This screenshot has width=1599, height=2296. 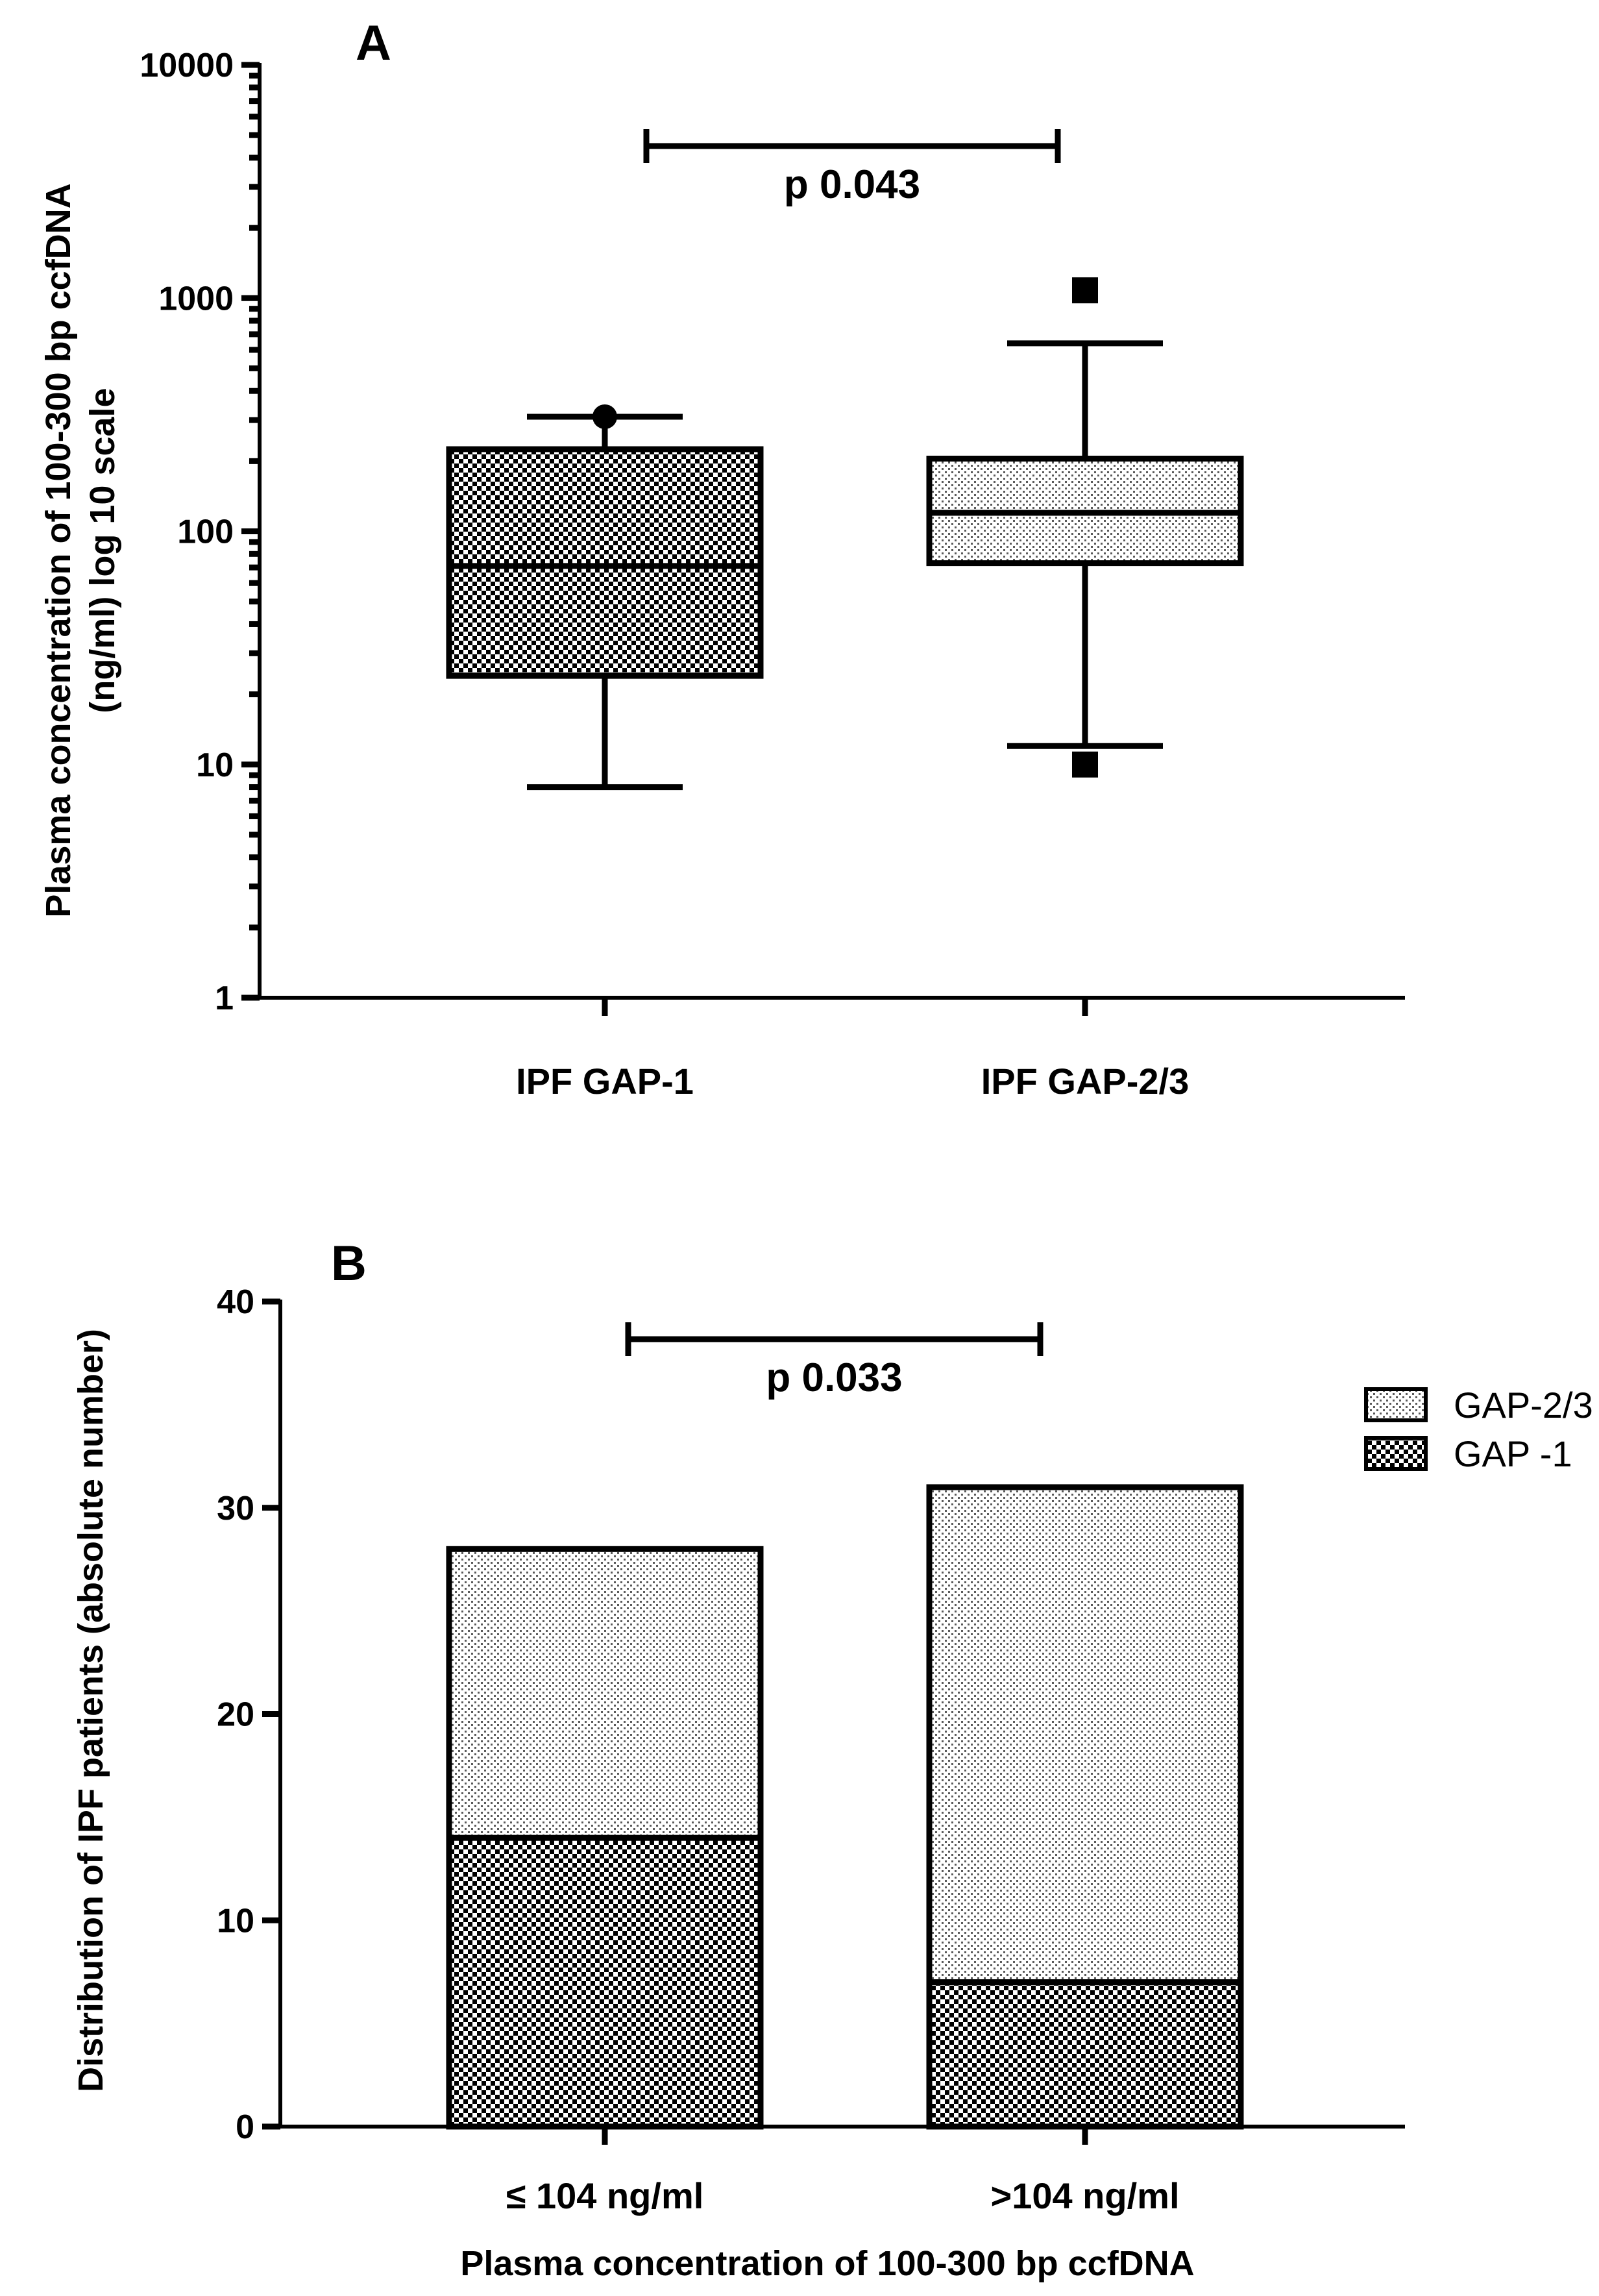 I want to click on panel-a-x-tick-label: IPF GAP-1, so click(x=605, y=1081).